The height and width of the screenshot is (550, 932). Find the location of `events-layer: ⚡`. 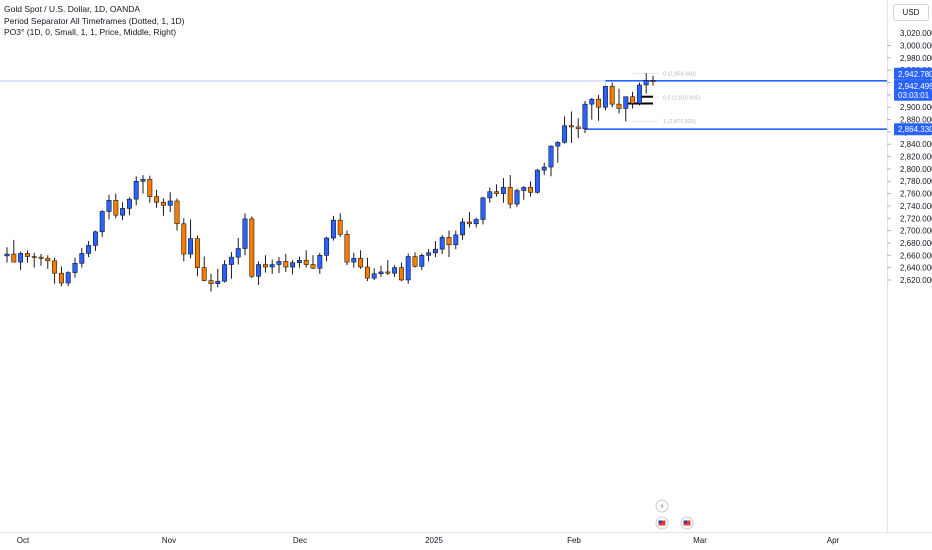

events-layer: ⚡ is located at coordinates (674, 514).